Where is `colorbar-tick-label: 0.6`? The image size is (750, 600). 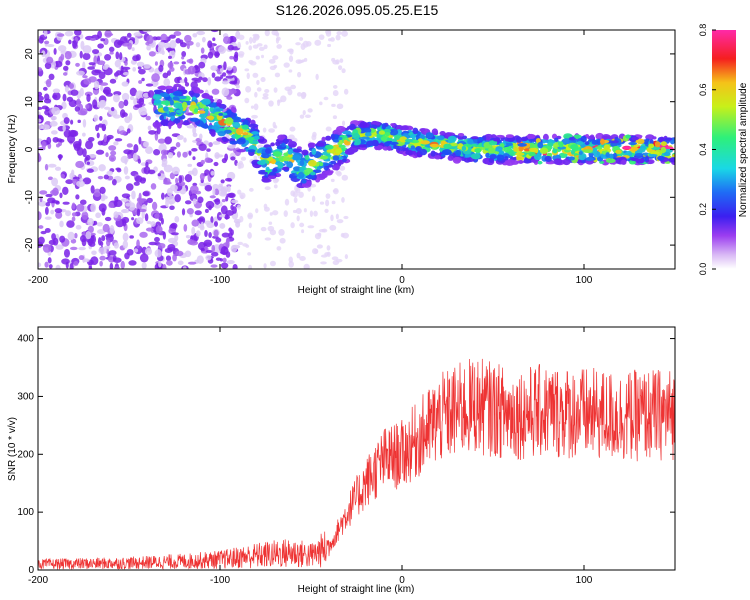
colorbar-tick-label: 0.6 is located at coordinates (703, 89).